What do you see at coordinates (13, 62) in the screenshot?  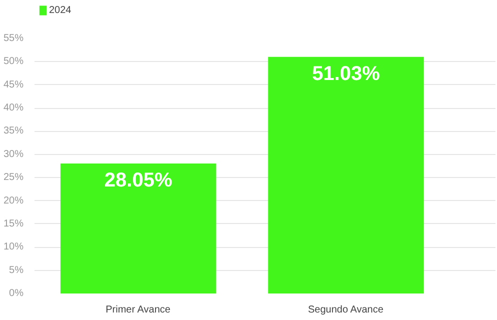 I see `y-tick-label: 50%` at bounding box center [13, 62].